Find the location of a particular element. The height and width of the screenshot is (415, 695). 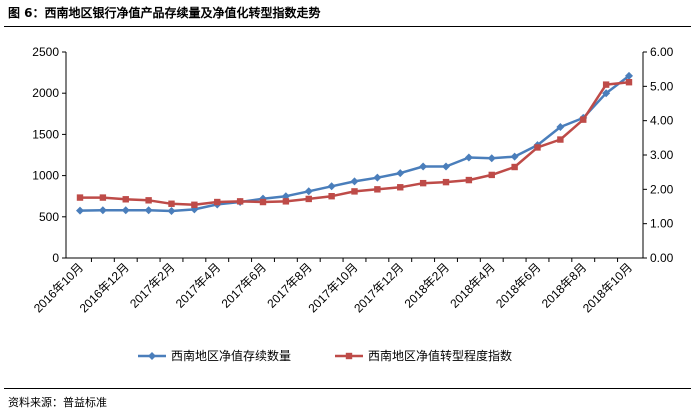

y-right-tick-label: 5.00 is located at coordinates (662, 86).